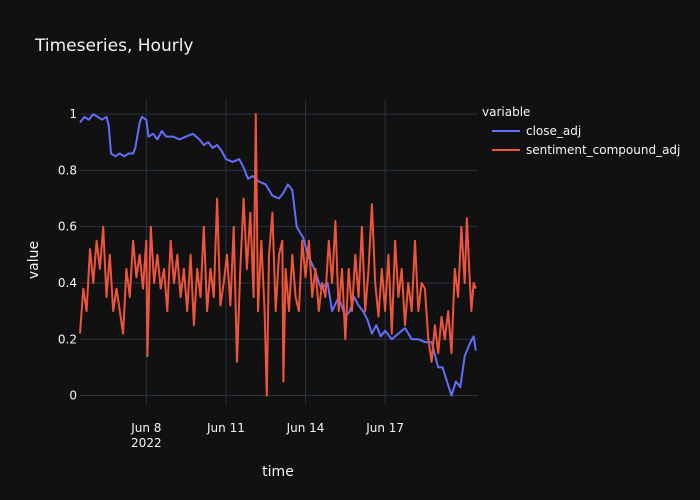 The width and height of the screenshot is (700, 500). I want to click on legend-label: sentiment_compound_adj, so click(603, 150).